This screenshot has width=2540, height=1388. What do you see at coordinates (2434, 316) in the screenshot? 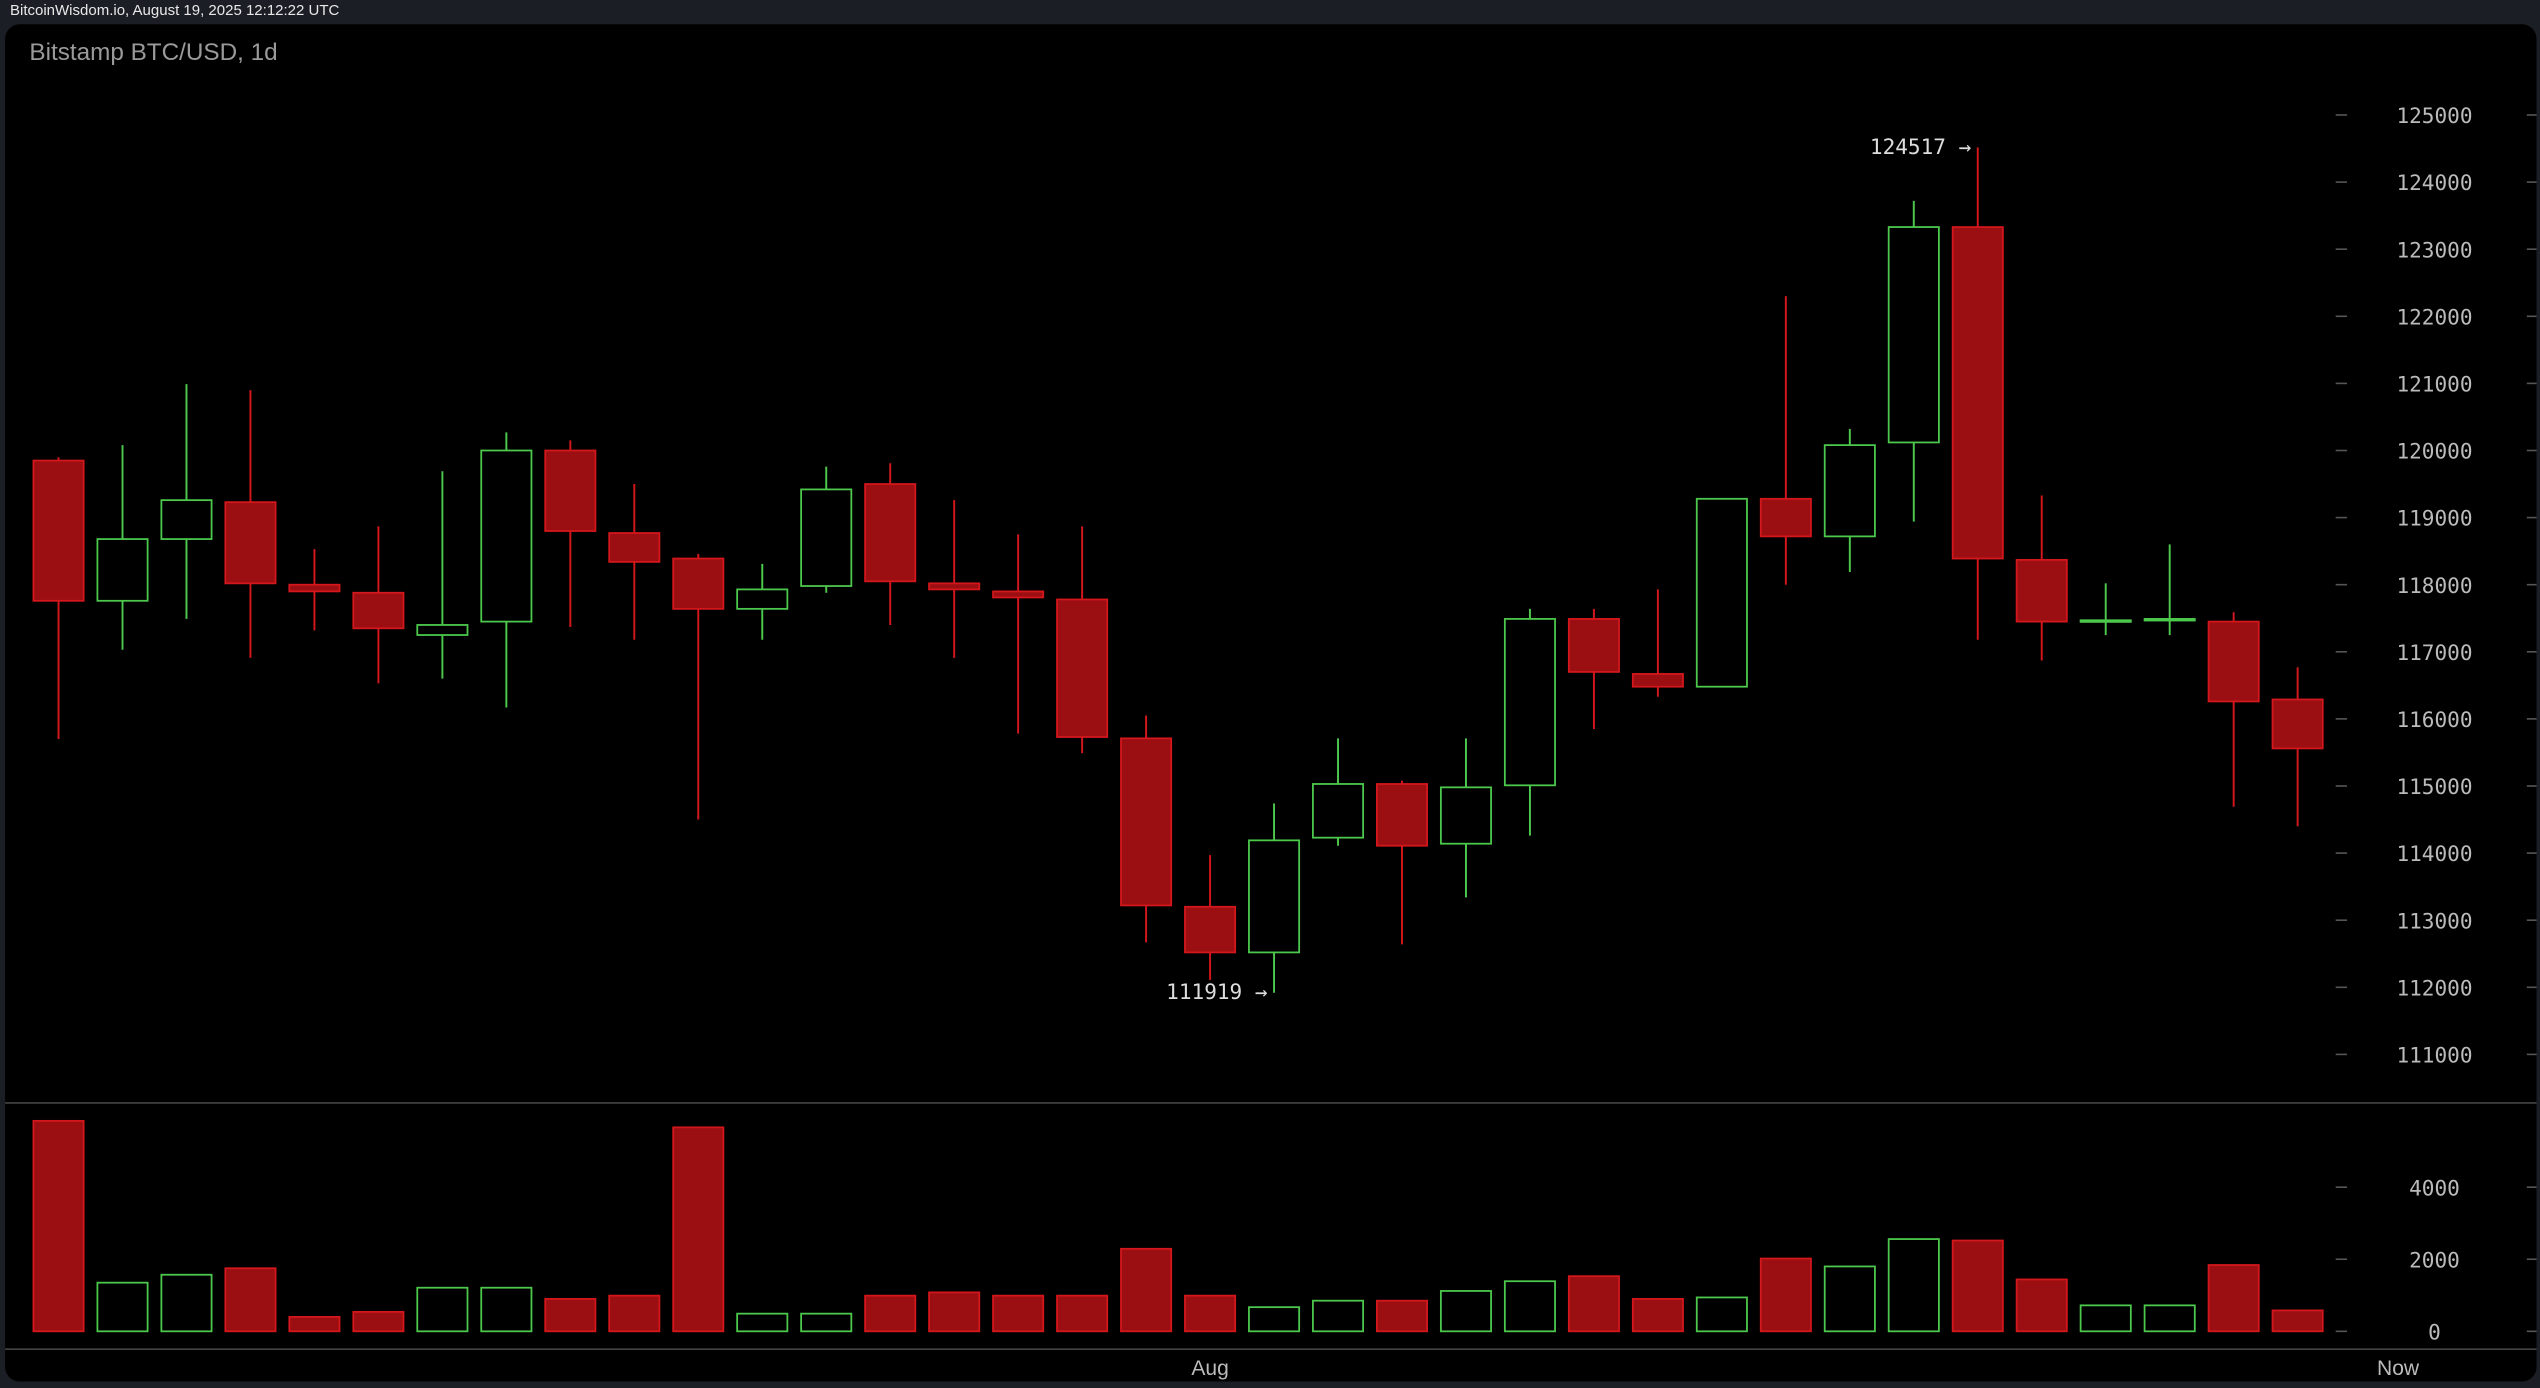
I see `price-tick-label: 122000` at bounding box center [2434, 316].